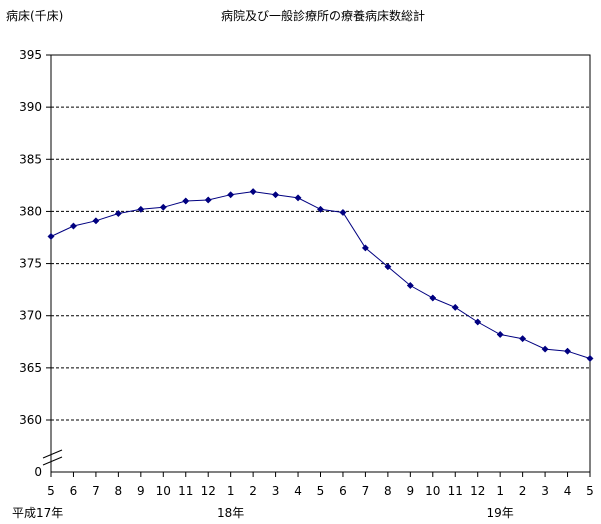 This screenshot has height=524, width=601. What do you see at coordinates (30, 316) in the screenshot?
I see `y-tick-label: 370` at bounding box center [30, 316].